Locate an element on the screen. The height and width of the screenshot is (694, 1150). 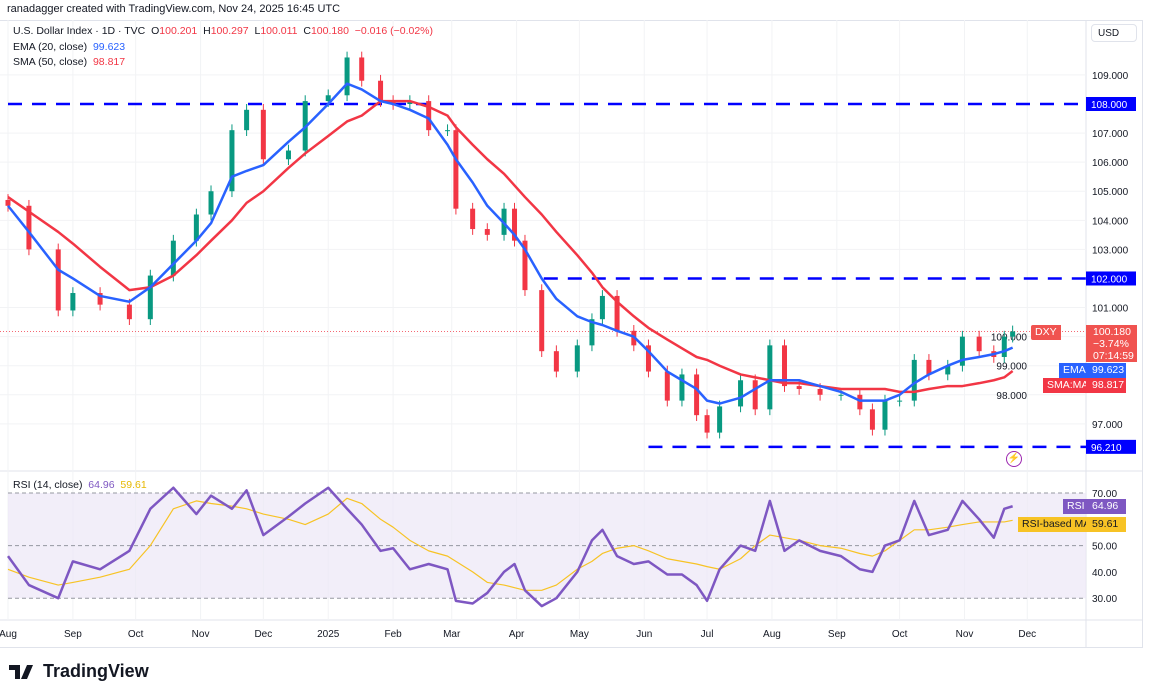
sma-tag-label: SMA:MA is located at coordinates (1068, 385).